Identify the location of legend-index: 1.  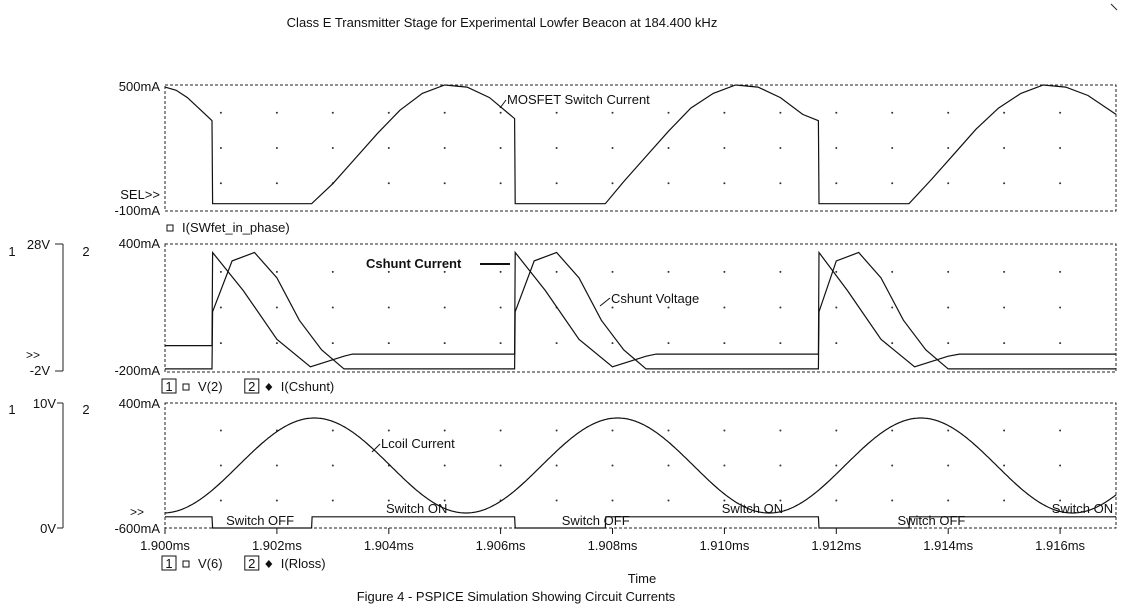
(168, 386).